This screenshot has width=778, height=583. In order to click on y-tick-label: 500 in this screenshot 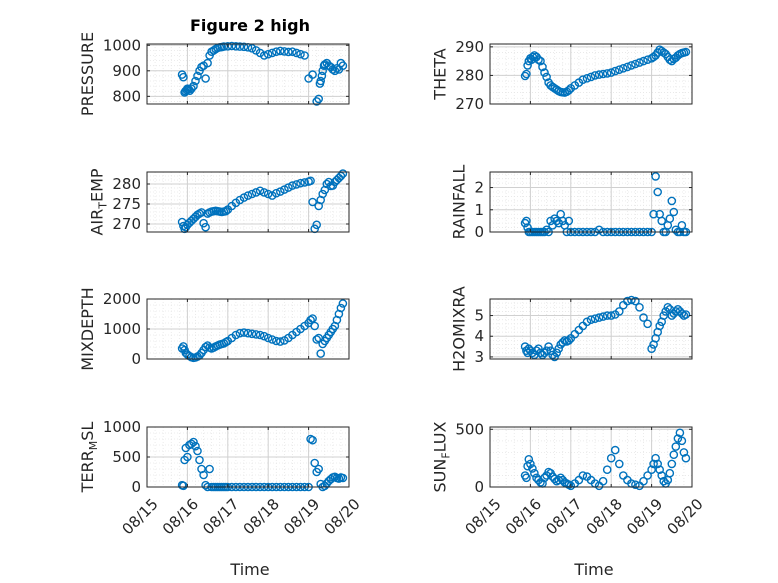, I will do `click(469, 429)`.